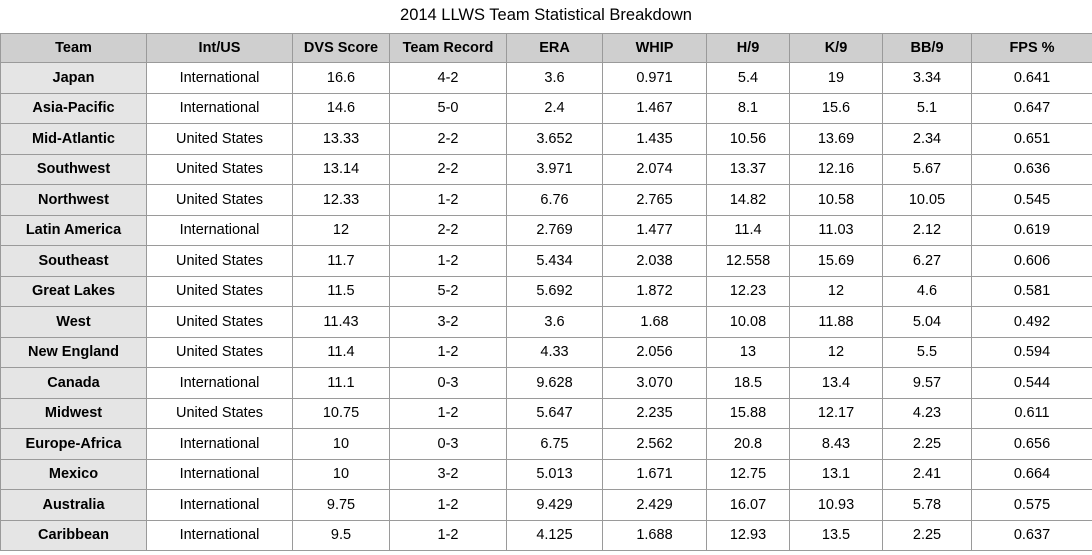 The height and width of the screenshot is (555, 1092). I want to click on table-cell: 2.765, so click(654, 200).